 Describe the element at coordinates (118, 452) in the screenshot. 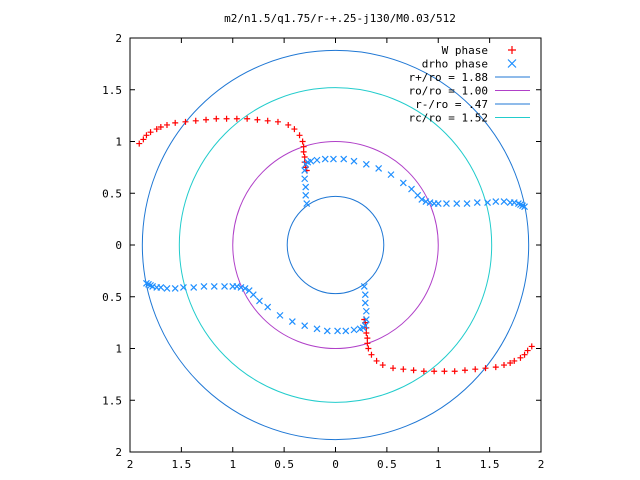

I see `y-tick-label: 2` at that location.